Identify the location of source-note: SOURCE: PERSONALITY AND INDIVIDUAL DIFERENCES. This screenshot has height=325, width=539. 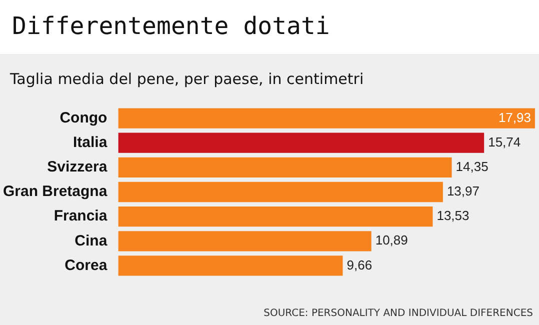
(398, 313).